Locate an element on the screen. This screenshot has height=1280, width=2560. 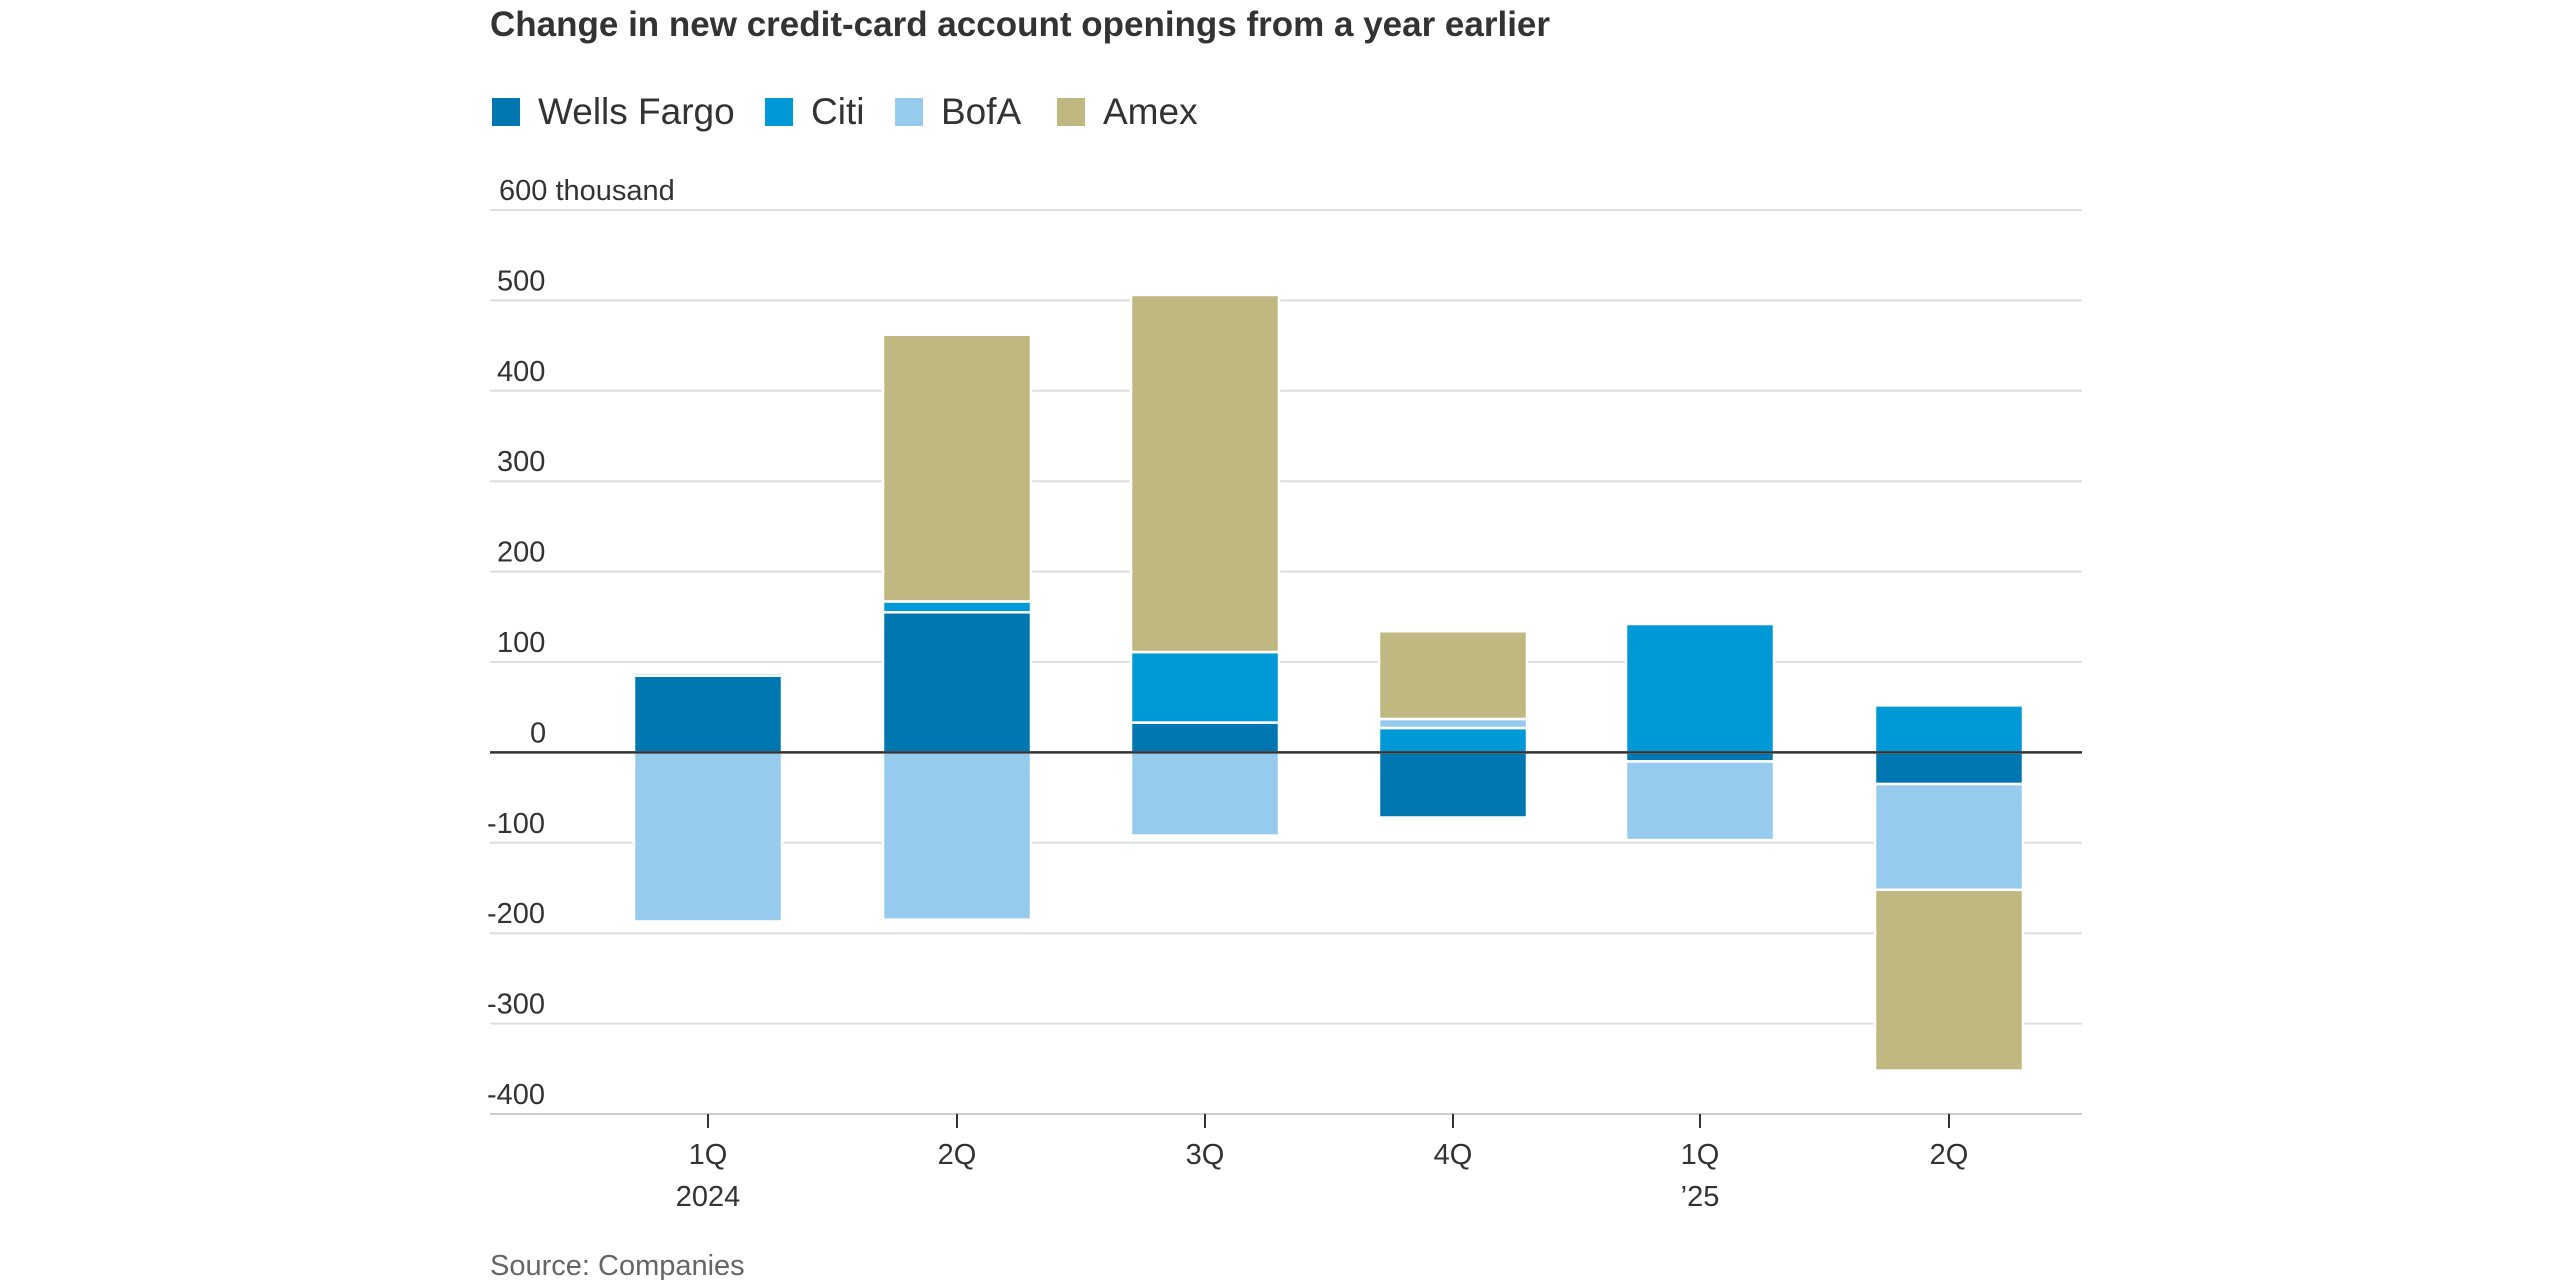
chart-legend: Wells Fargo Citi BofA Amex is located at coordinates (845, 111).